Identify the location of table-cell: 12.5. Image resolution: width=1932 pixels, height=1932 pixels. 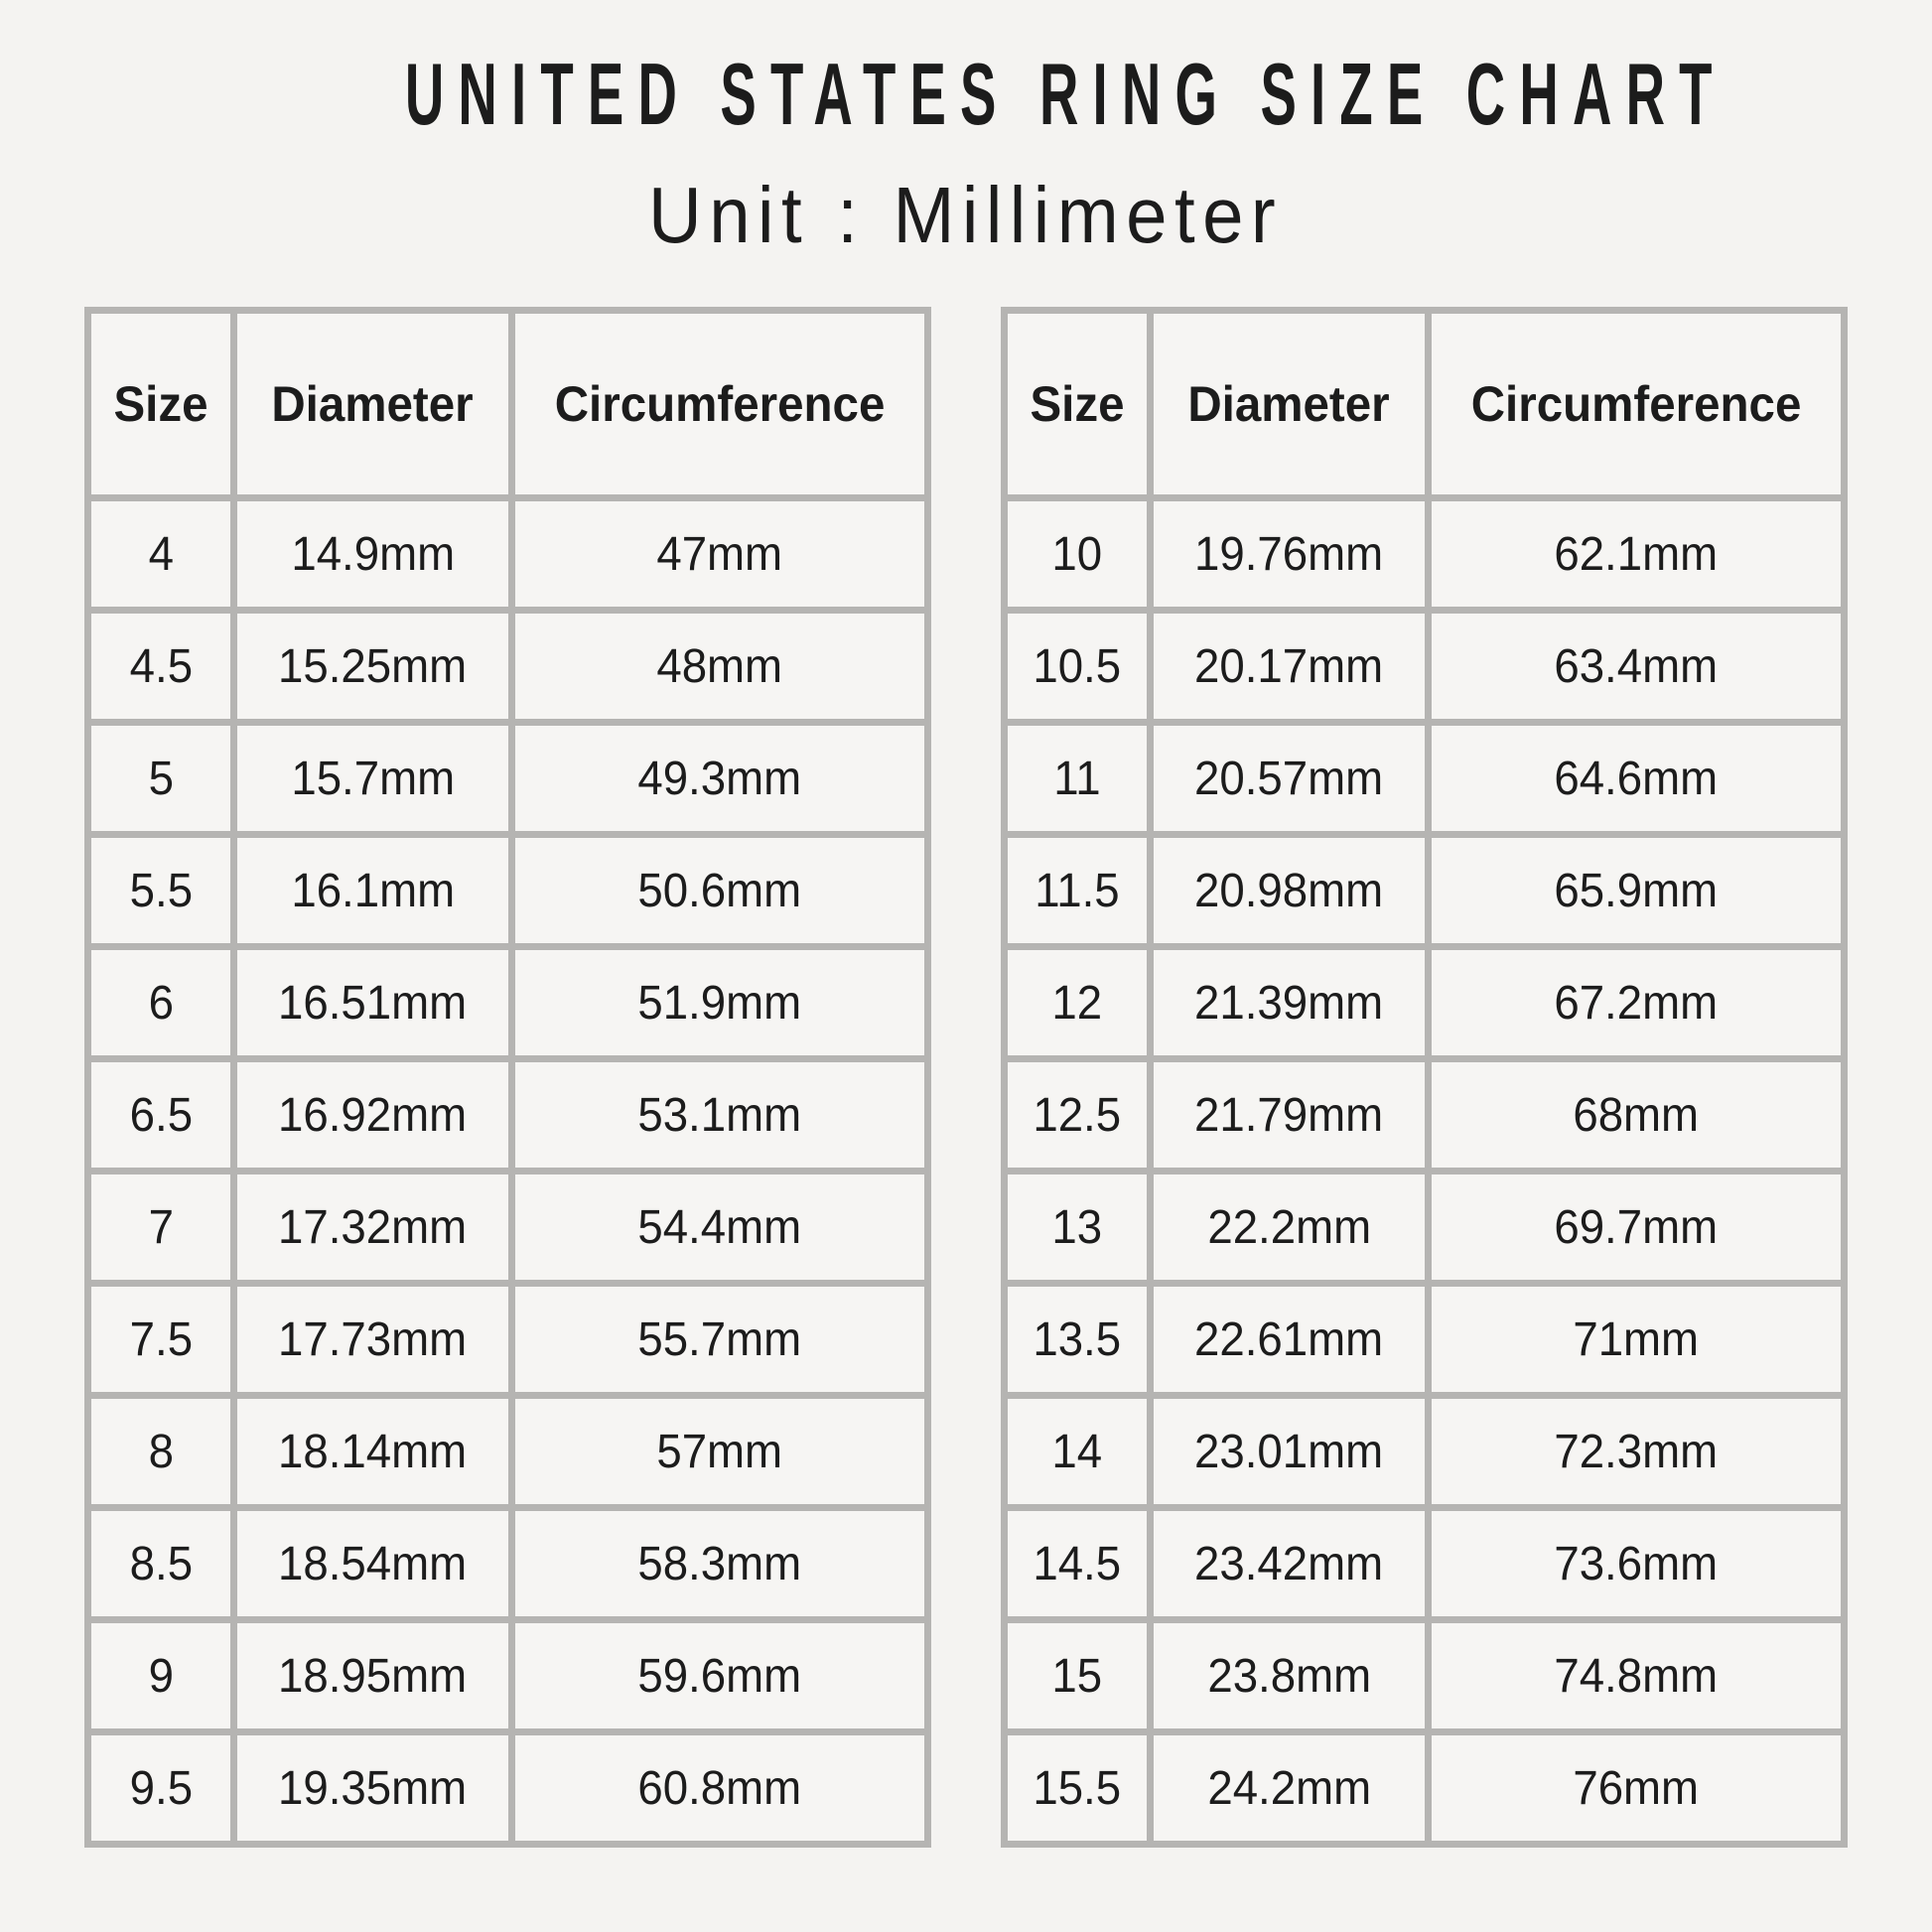
(1078, 1115).